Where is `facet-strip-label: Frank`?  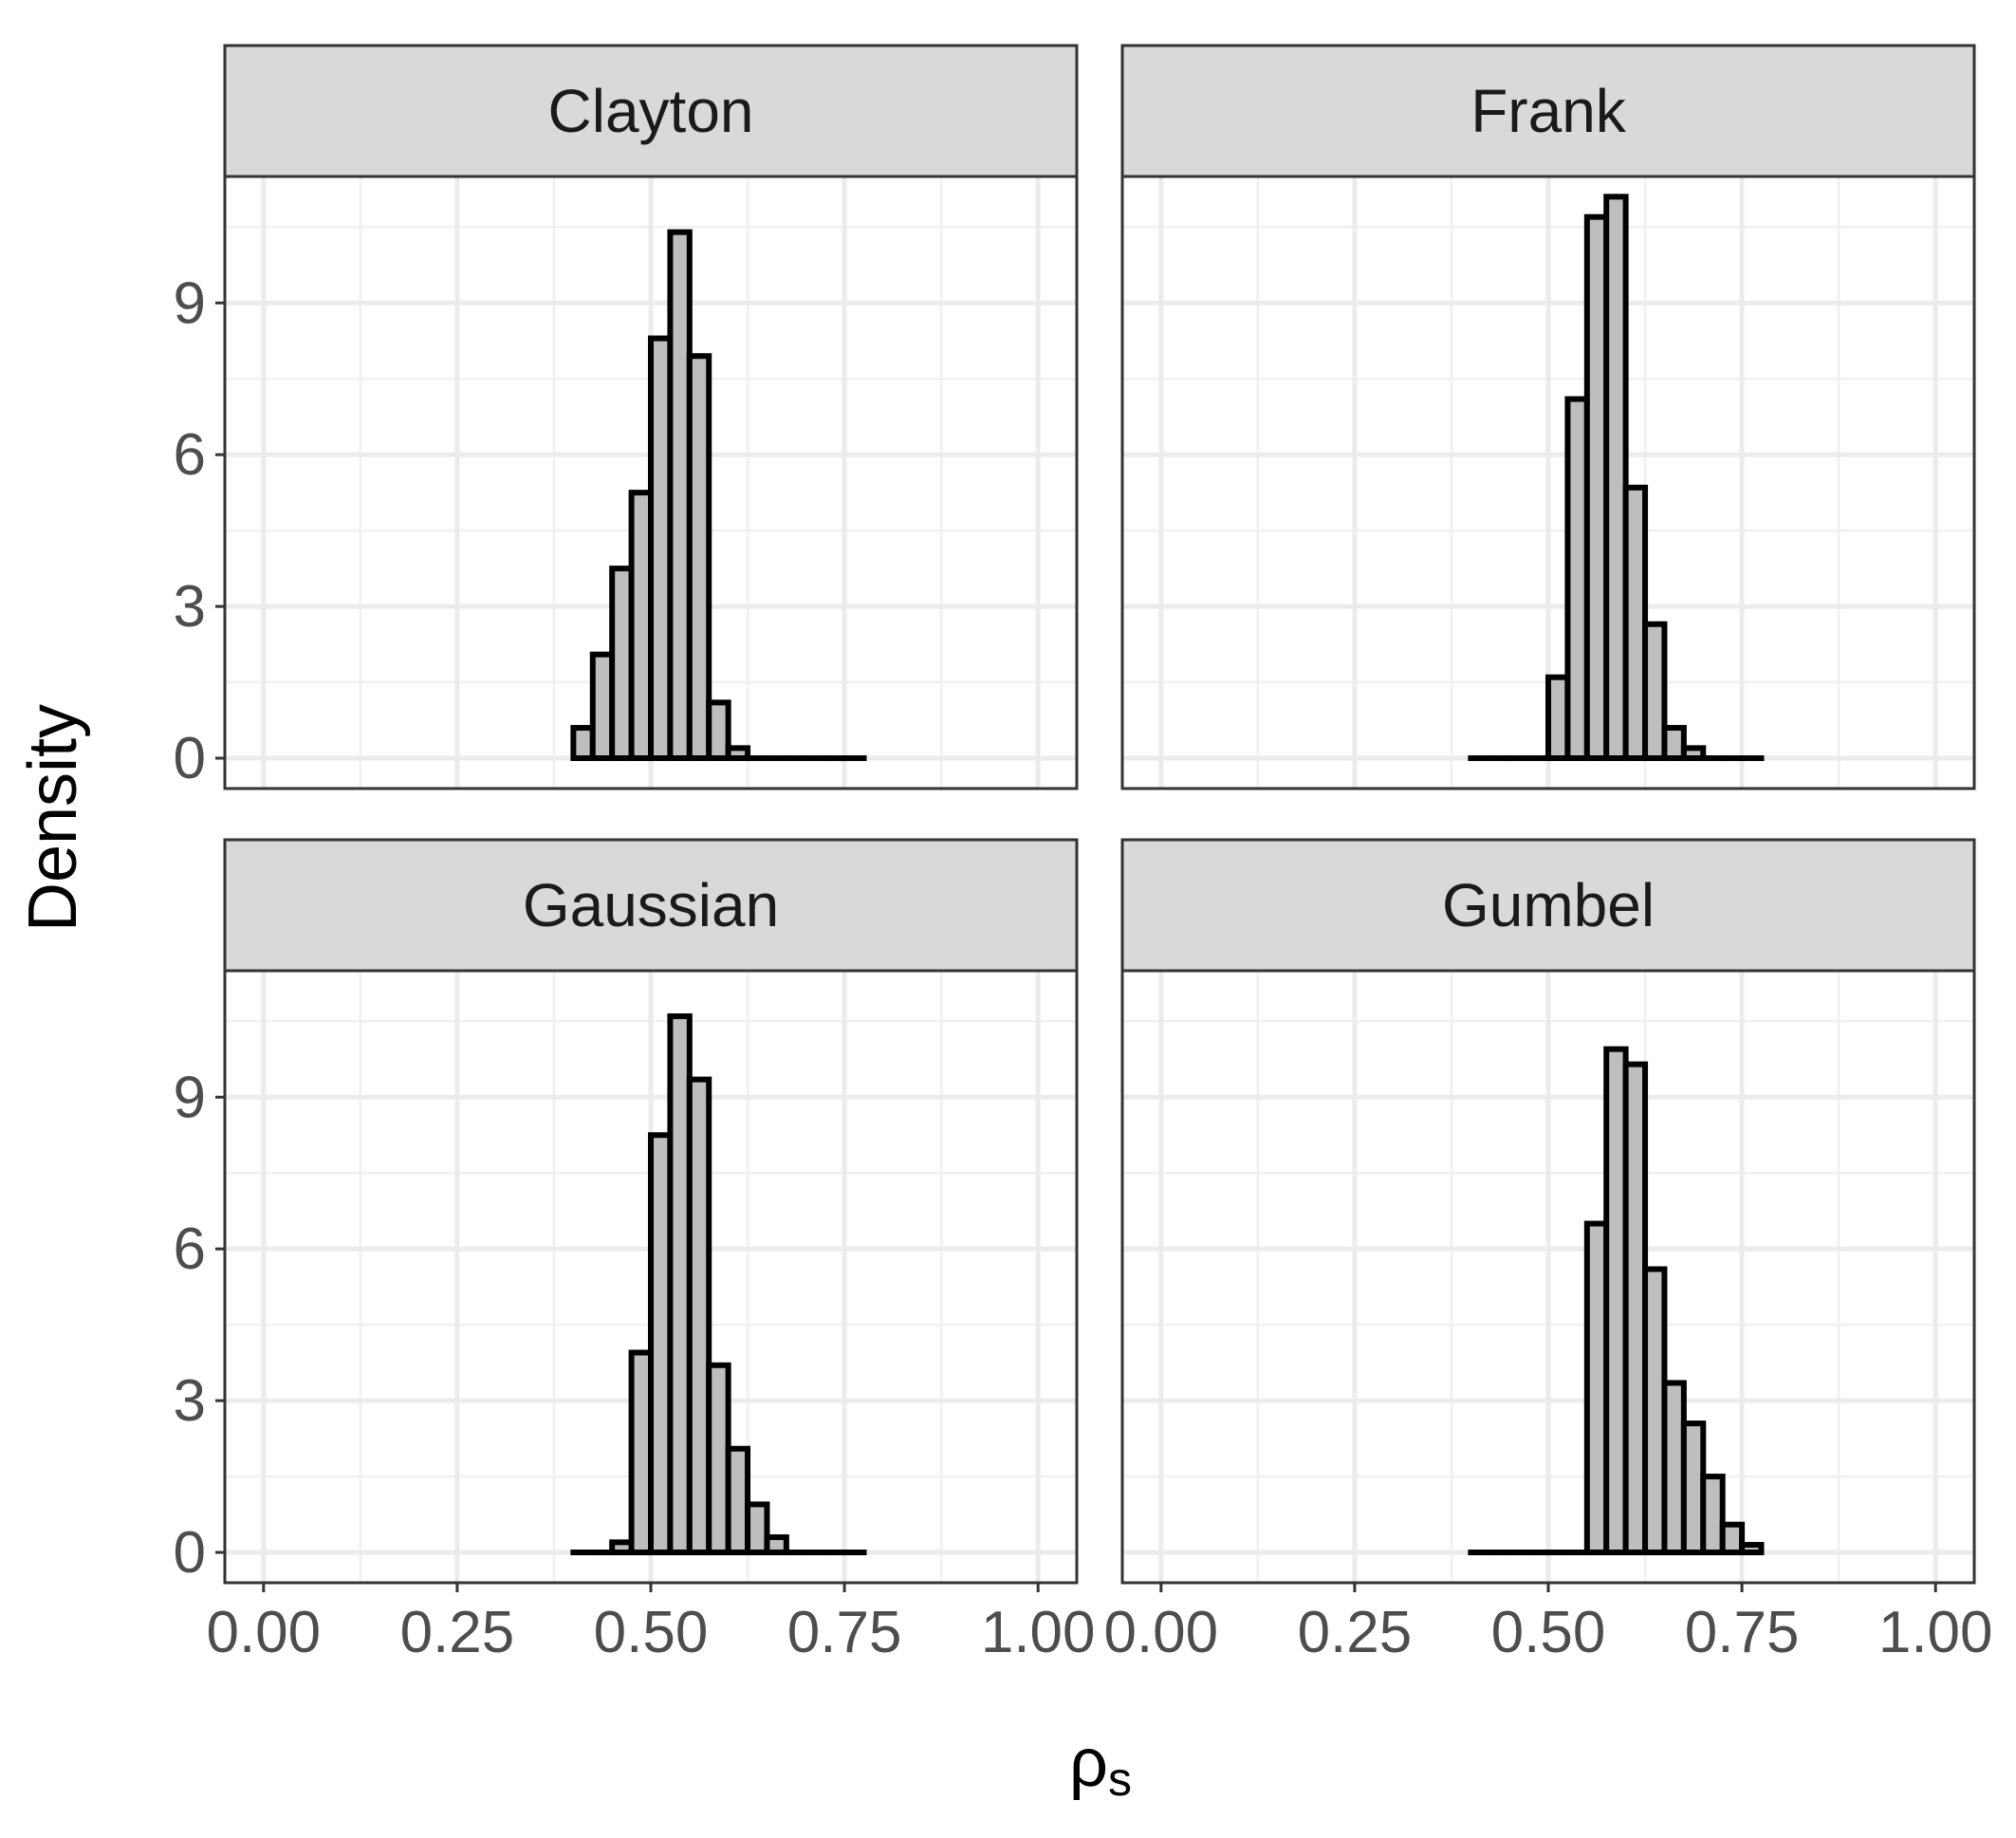
facet-strip-label: Frank is located at coordinates (1548, 111).